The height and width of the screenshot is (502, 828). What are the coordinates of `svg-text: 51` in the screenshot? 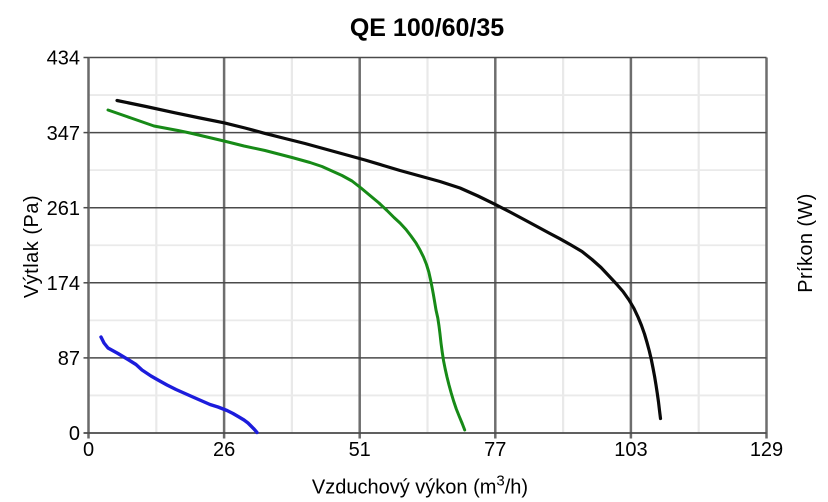 It's located at (360, 450).